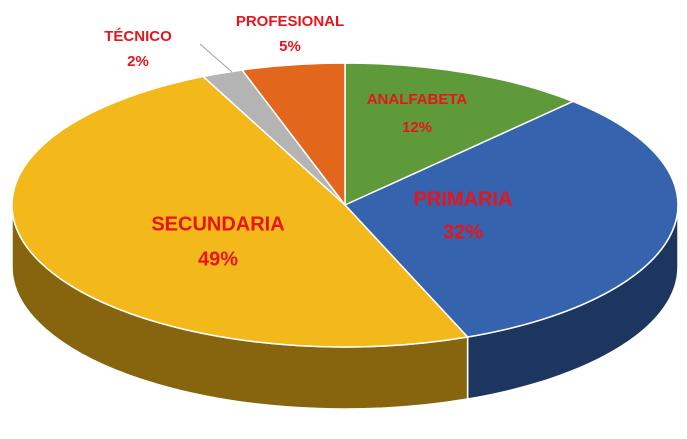  I want to click on value-label: 49%, so click(218, 259).